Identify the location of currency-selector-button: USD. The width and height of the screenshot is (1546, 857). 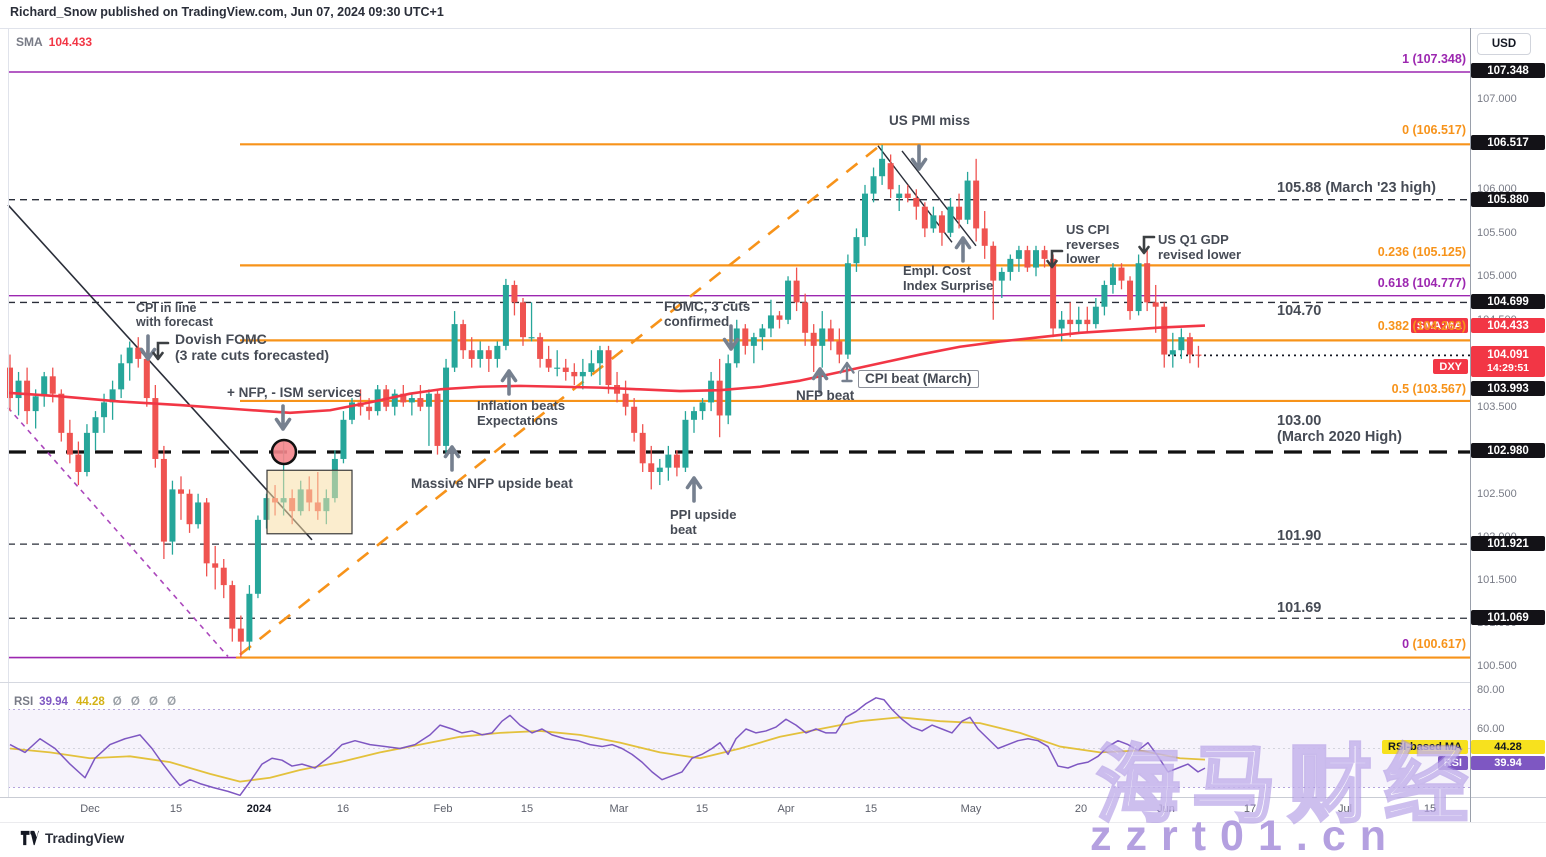
(1504, 44).